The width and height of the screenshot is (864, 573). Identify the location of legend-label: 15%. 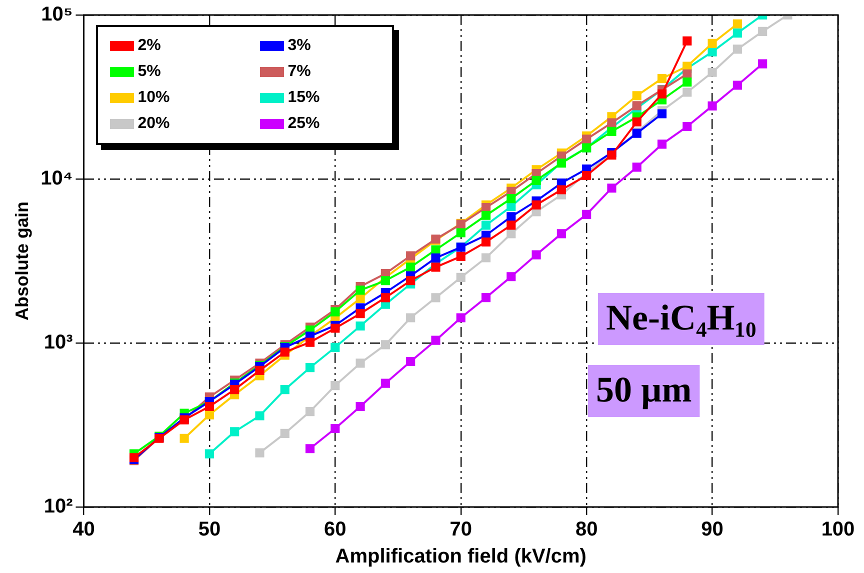
(304, 98).